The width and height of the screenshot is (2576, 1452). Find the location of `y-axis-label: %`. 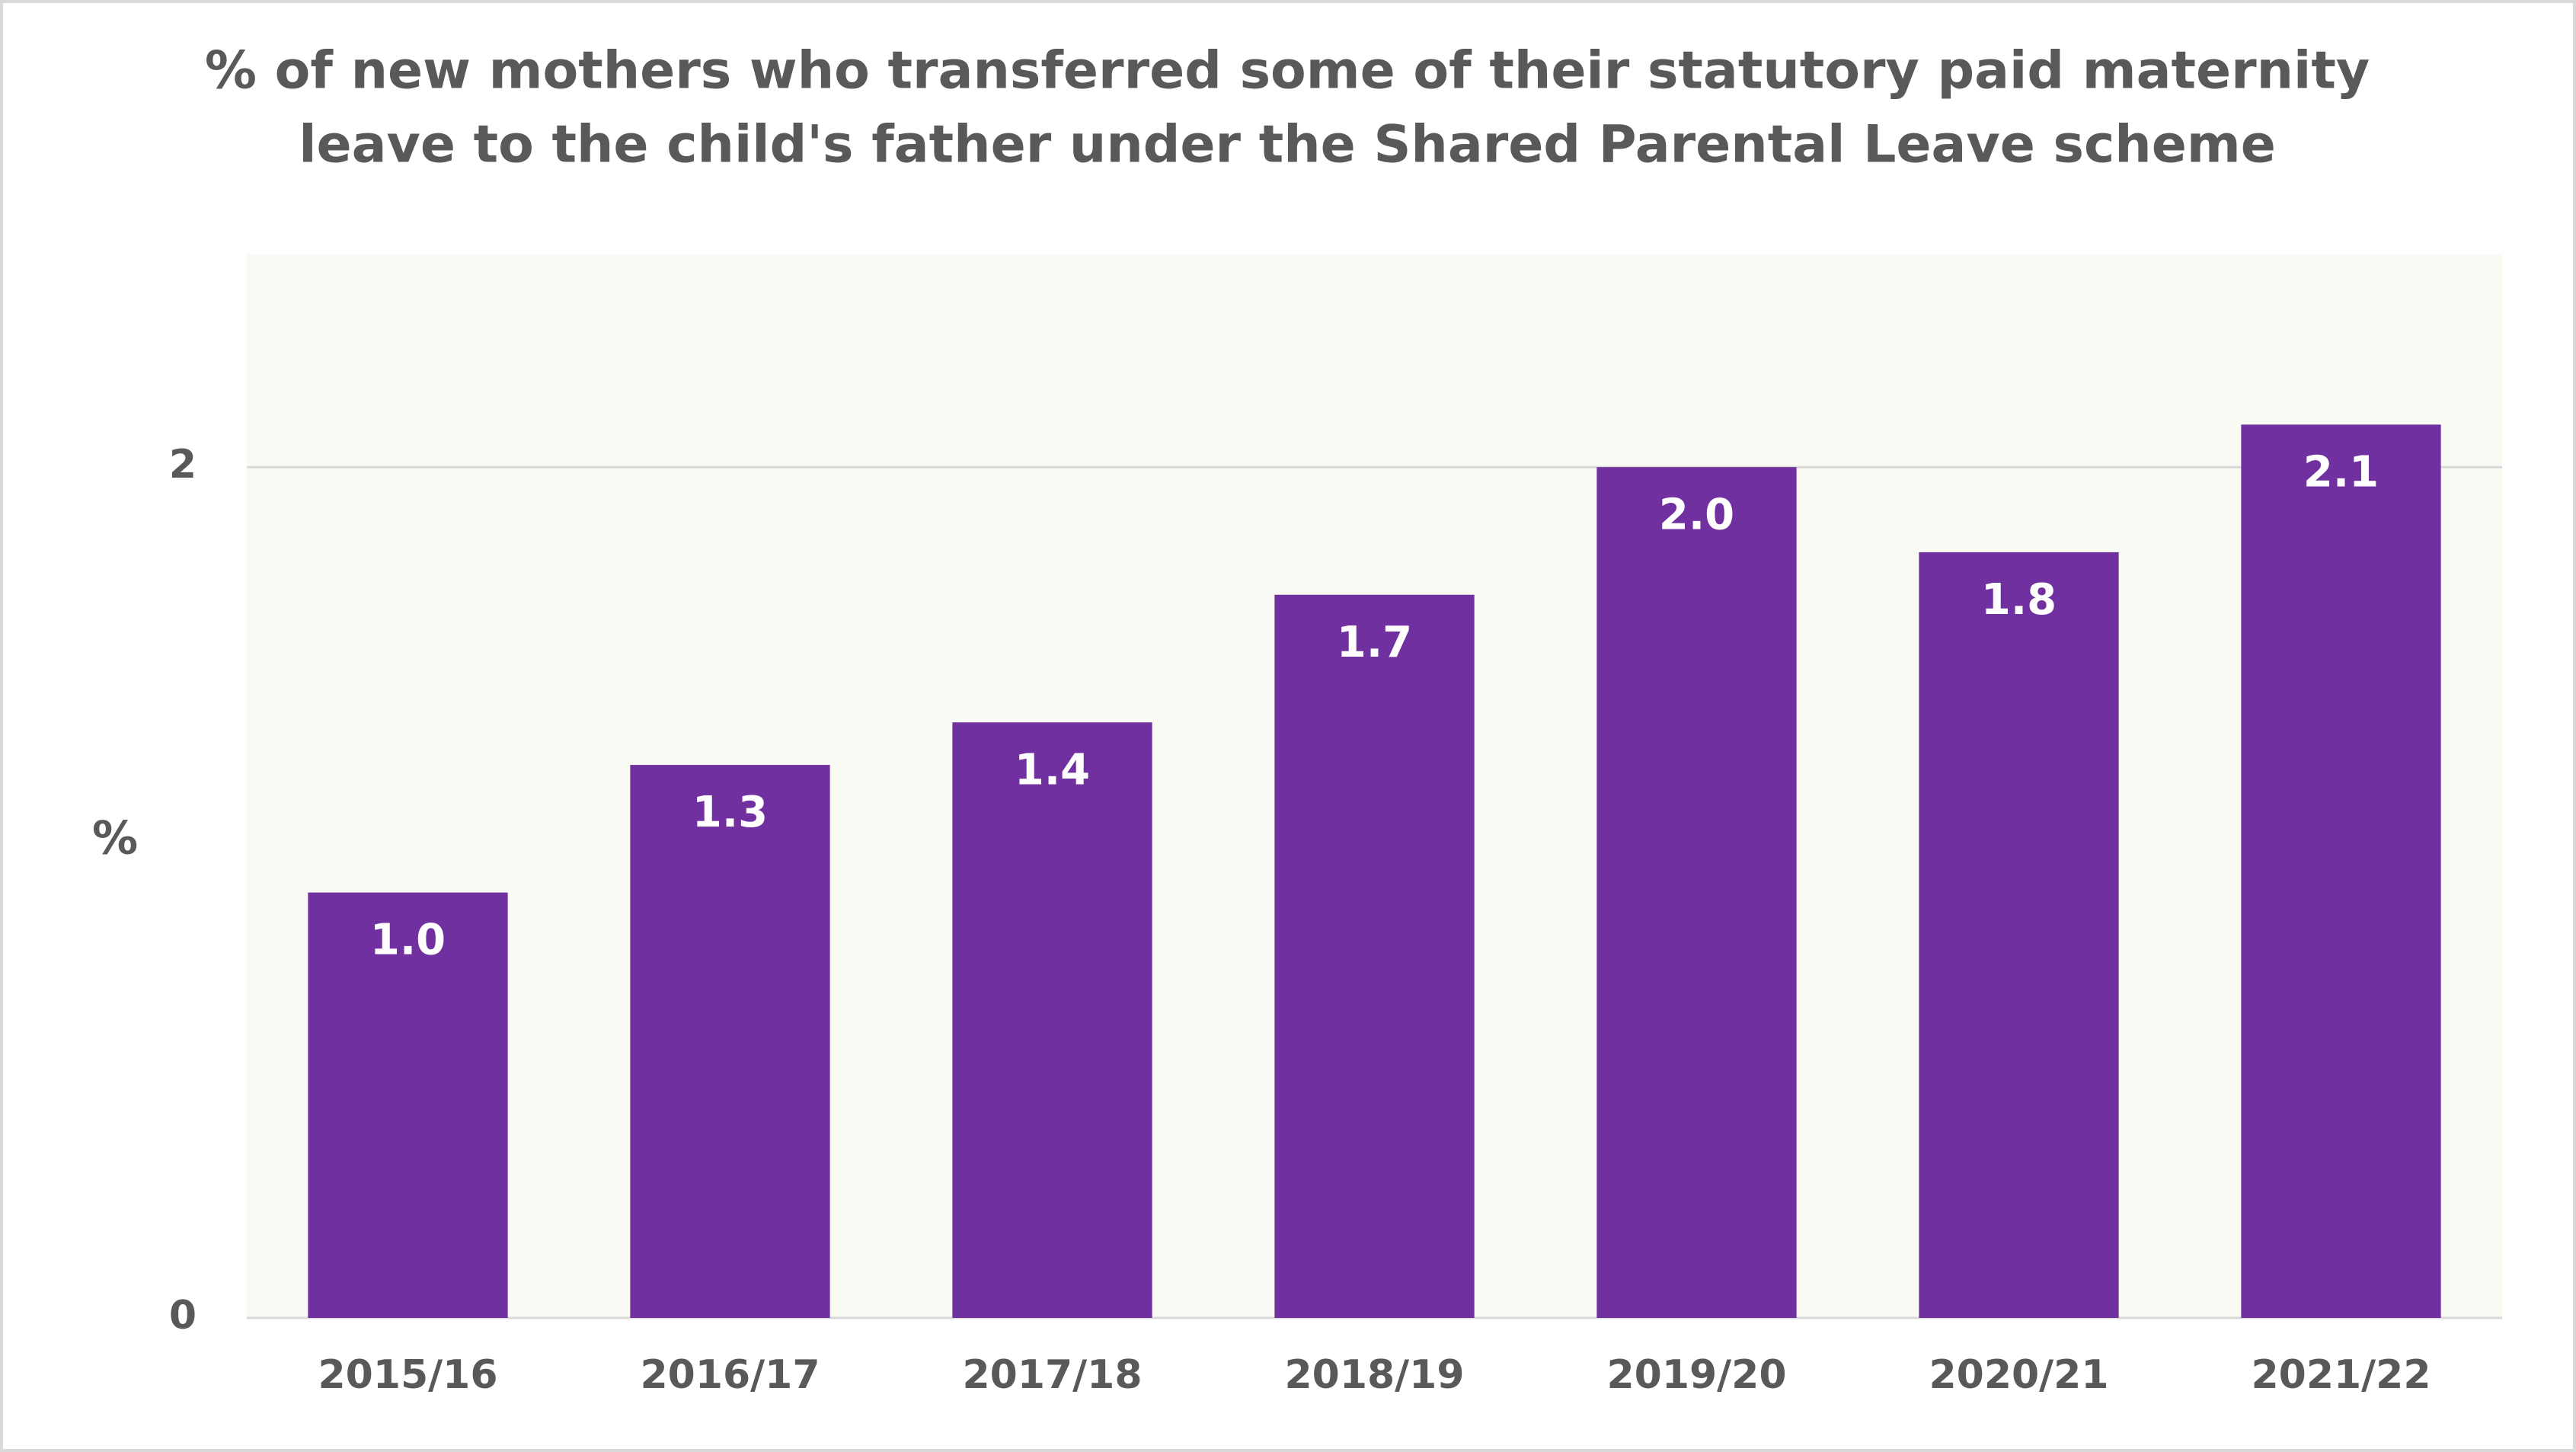

y-axis-label: % is located at coordinates (115, 839).